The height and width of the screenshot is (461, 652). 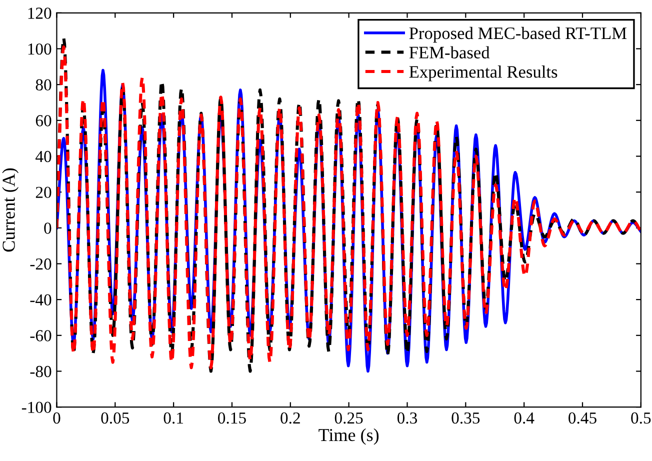 What do you see at coordinates (40, 49) in the screenshot?
I see `y-tick-label: 100` at bounding box center [40, 49].